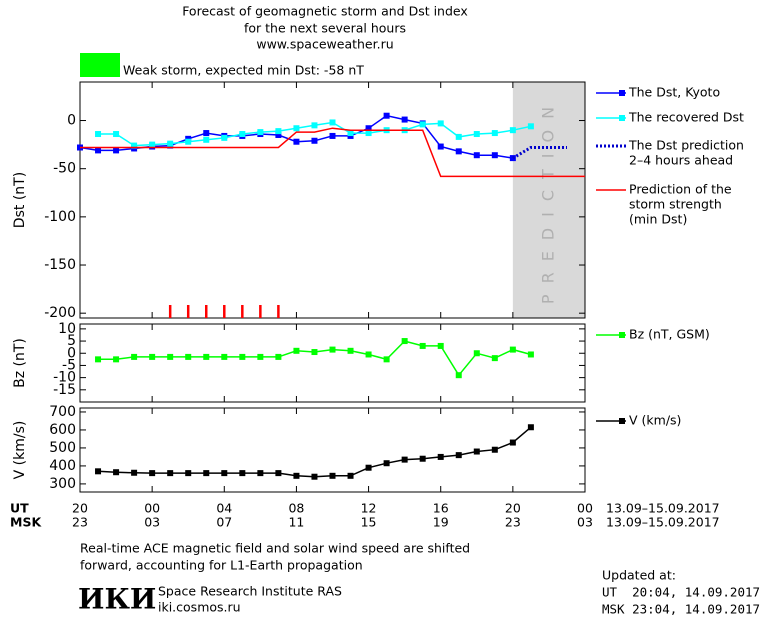 This screenshot has height=620, width=760. I want to click on storm-swatch, so click(100, 65).